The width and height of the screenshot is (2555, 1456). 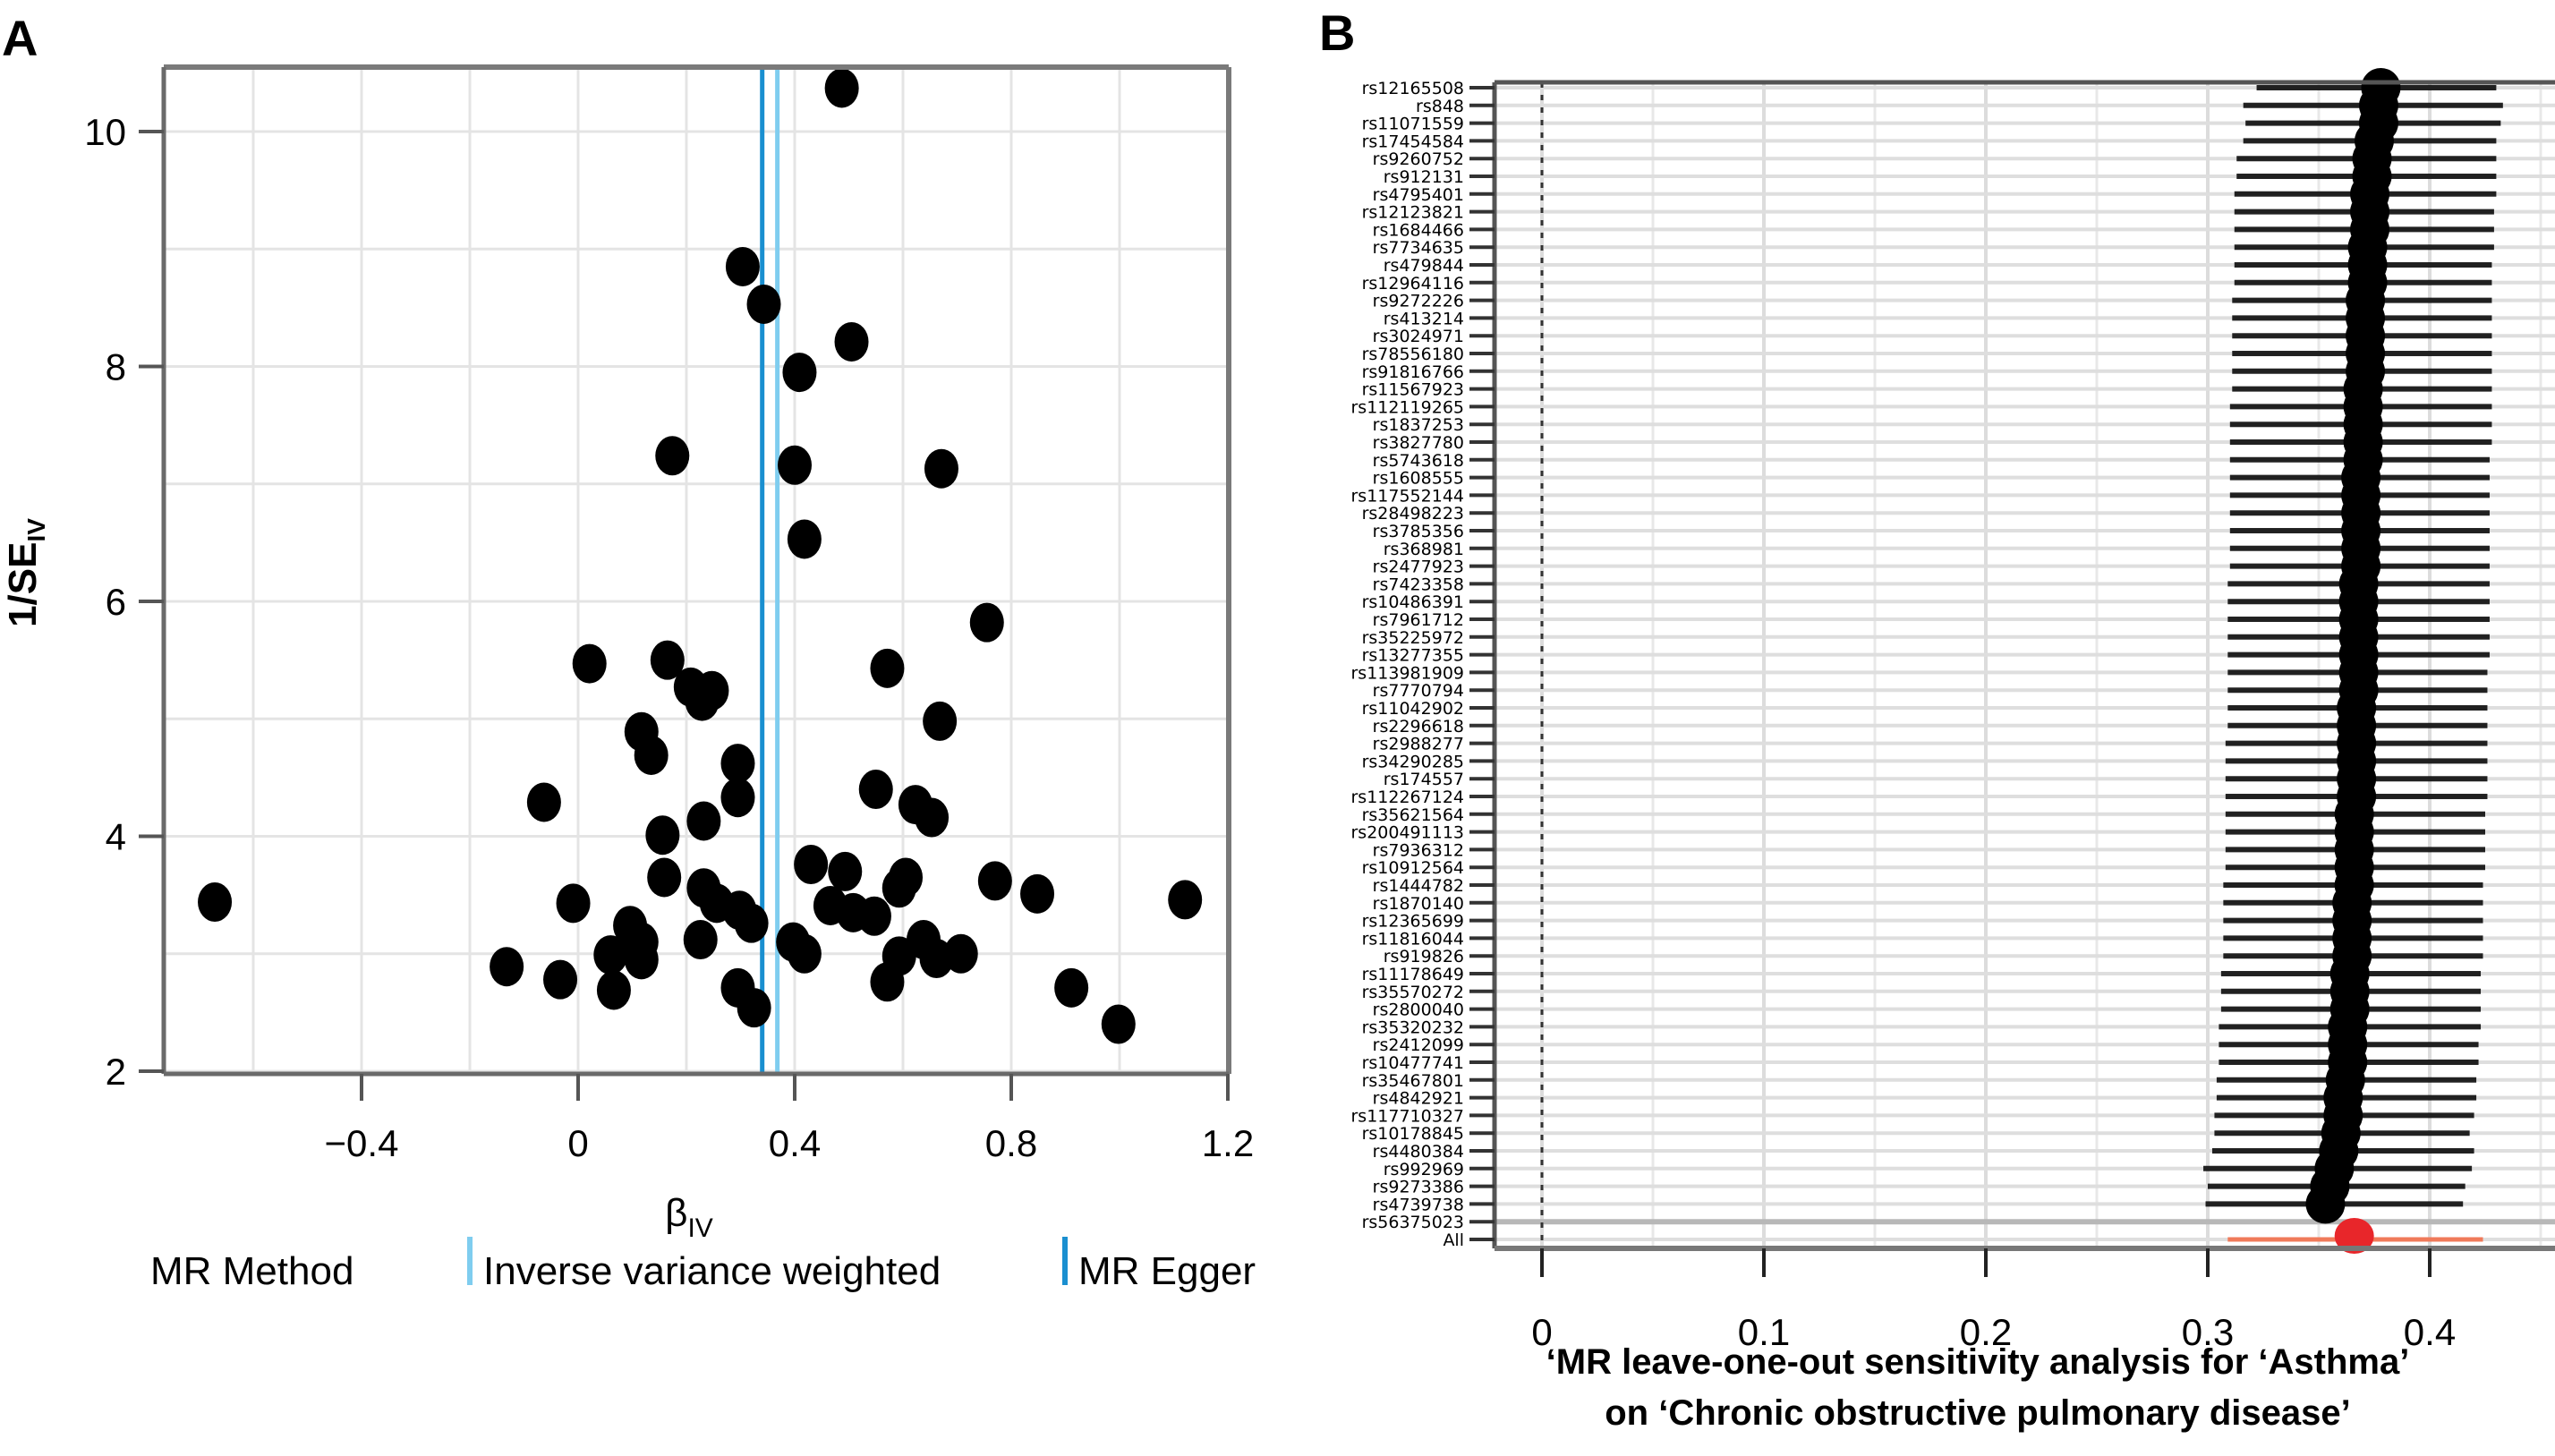 I want to click on snp-label: rs3785356, so click(x=1419, y=531).